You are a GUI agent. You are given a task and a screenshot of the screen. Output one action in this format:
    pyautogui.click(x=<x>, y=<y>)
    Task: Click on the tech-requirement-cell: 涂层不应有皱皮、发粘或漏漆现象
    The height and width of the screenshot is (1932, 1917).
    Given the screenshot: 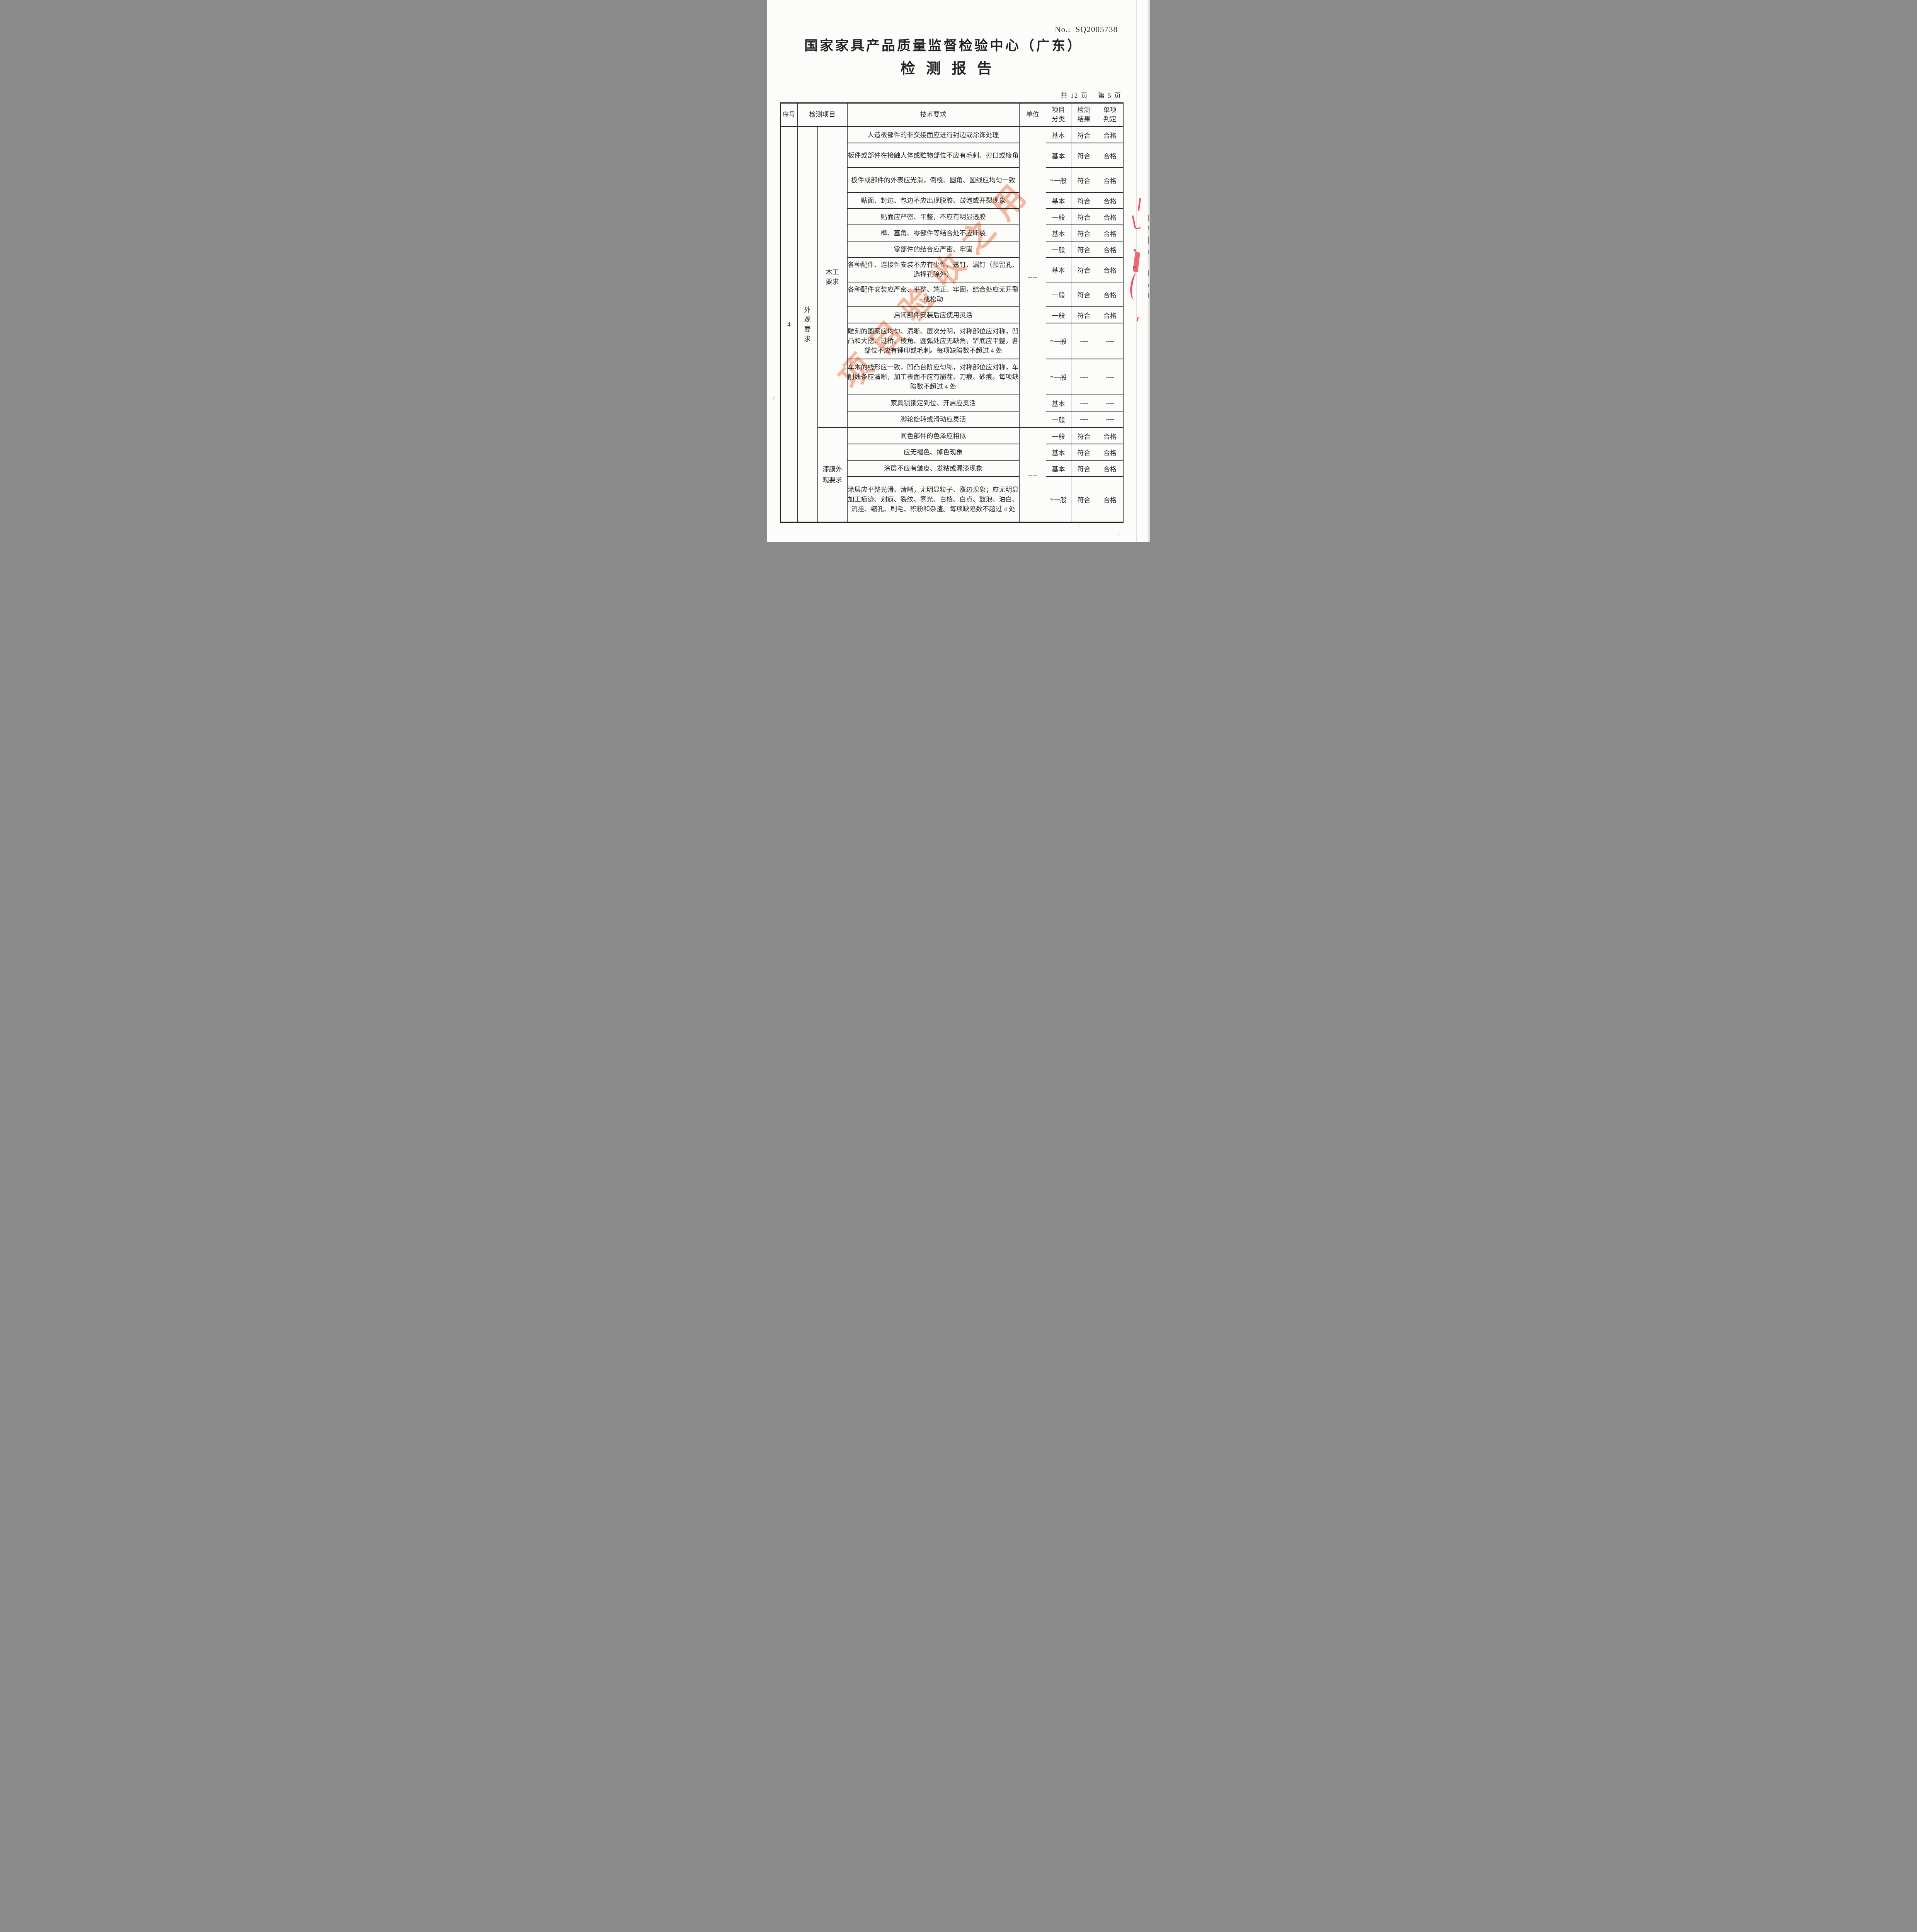 What is the action you would take?
    pyautogui.click(x=933, y=468)
    